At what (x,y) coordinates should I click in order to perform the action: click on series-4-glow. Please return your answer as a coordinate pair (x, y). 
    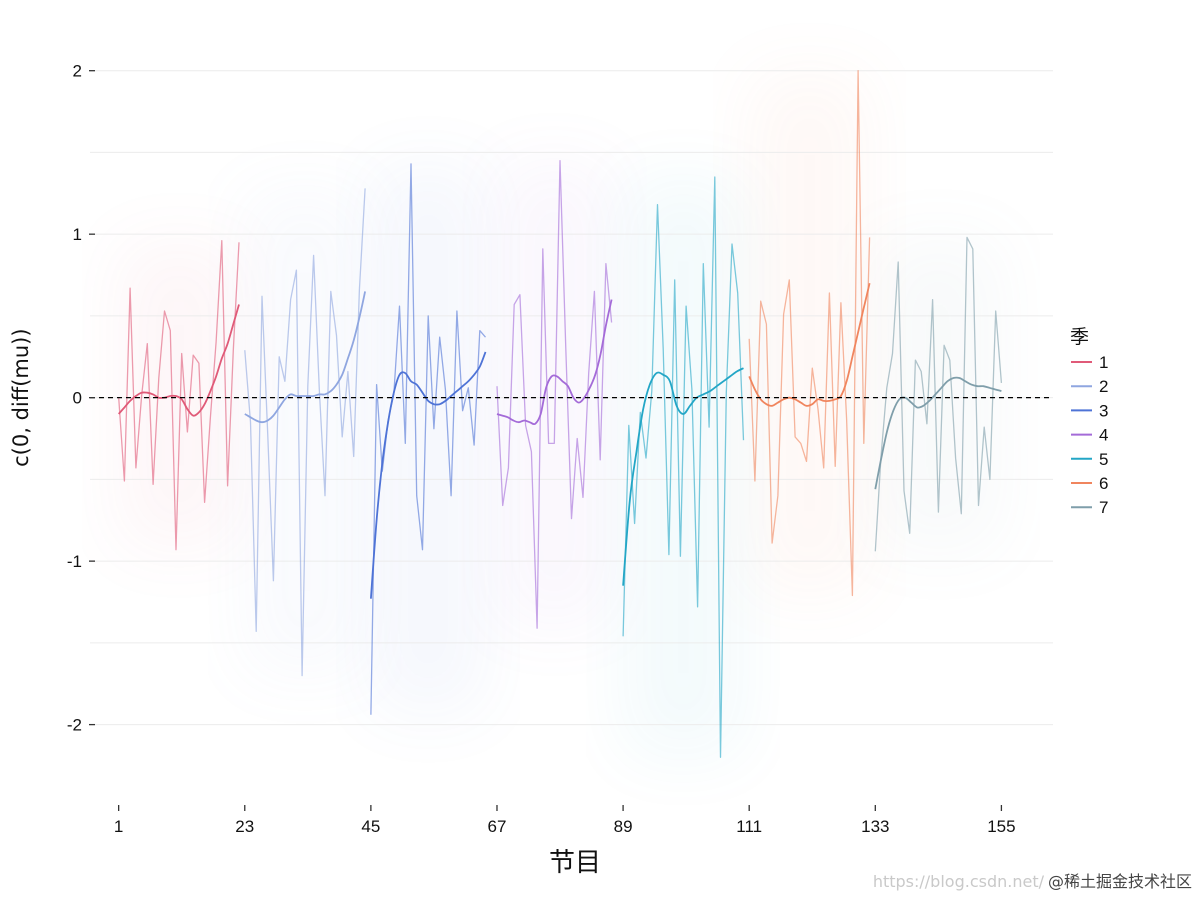
    Looking at the image, I should click on (554, 394).